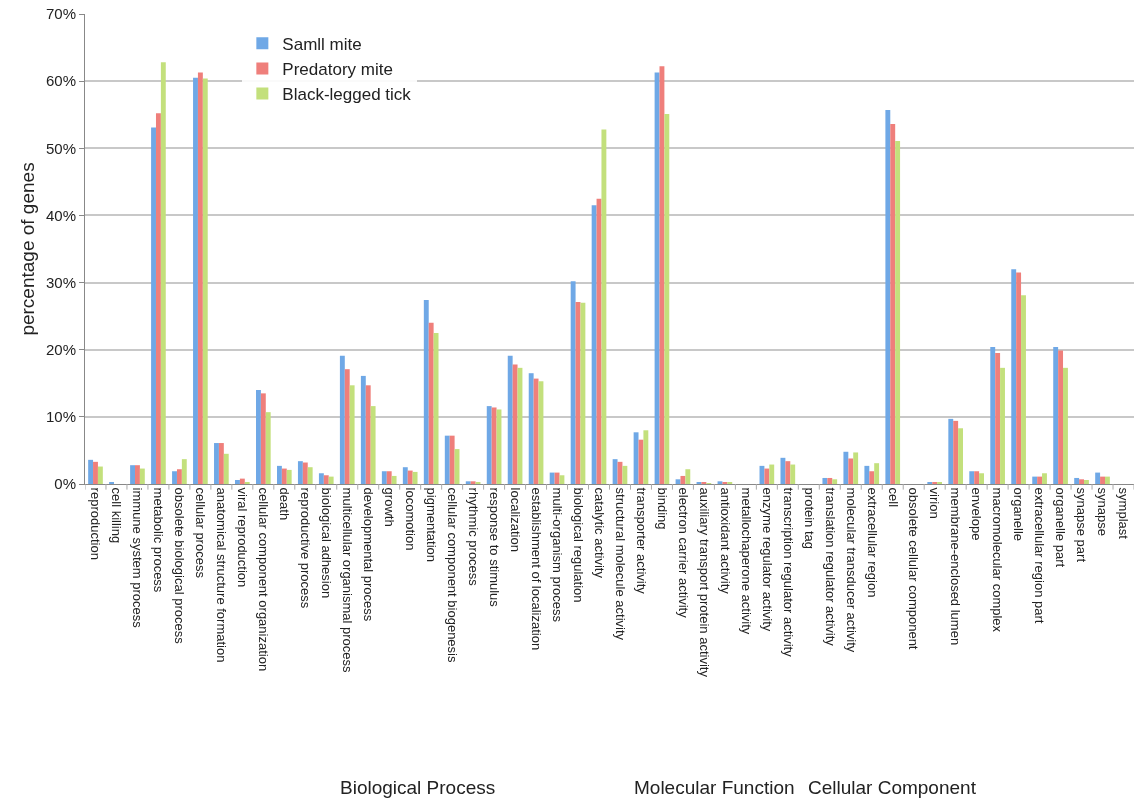  What do you see at coordinates (431, 525) in the screenshot?
I see `x-tick-label: pigmentation` at bounding box center [431, 525].